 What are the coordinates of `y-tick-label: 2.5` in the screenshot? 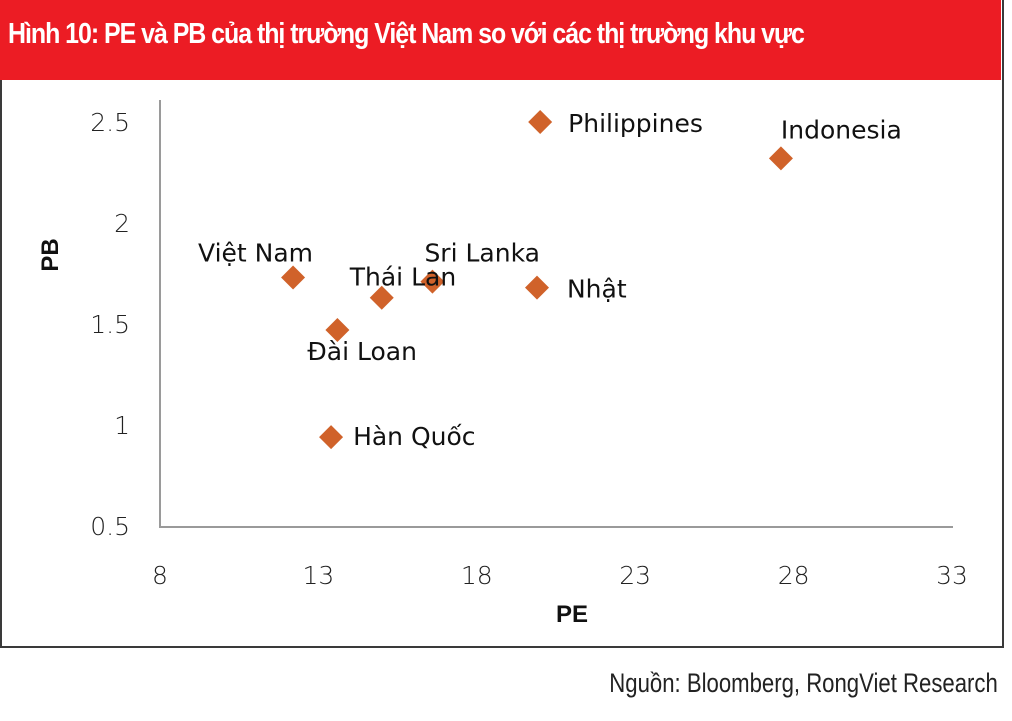 It's located at (110, 122).